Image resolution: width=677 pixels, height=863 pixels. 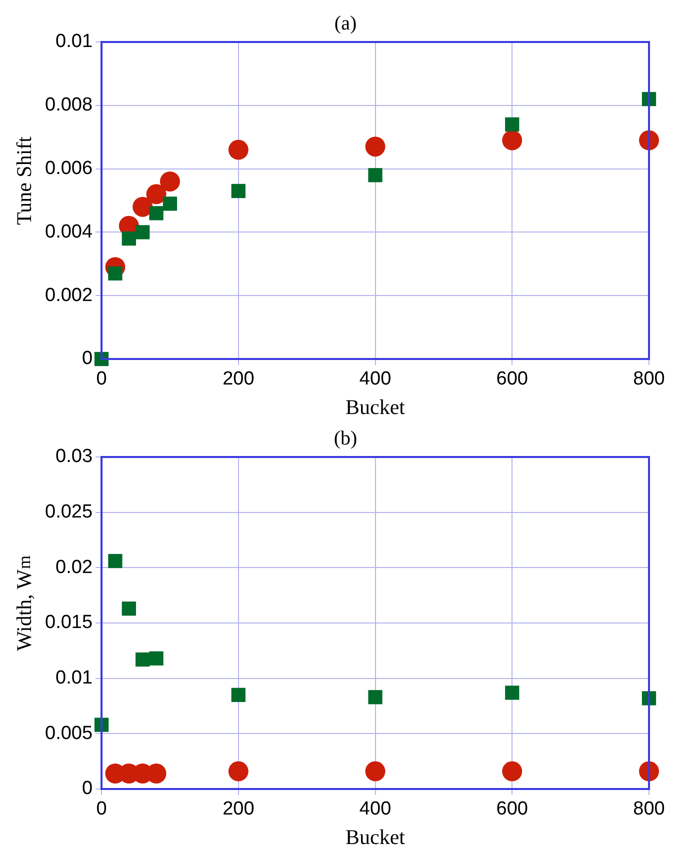 What do you see at coordinates (69, 733) in the screenshot?
I see `y-tick-label: 0.005` at bounding box center [69, 733].